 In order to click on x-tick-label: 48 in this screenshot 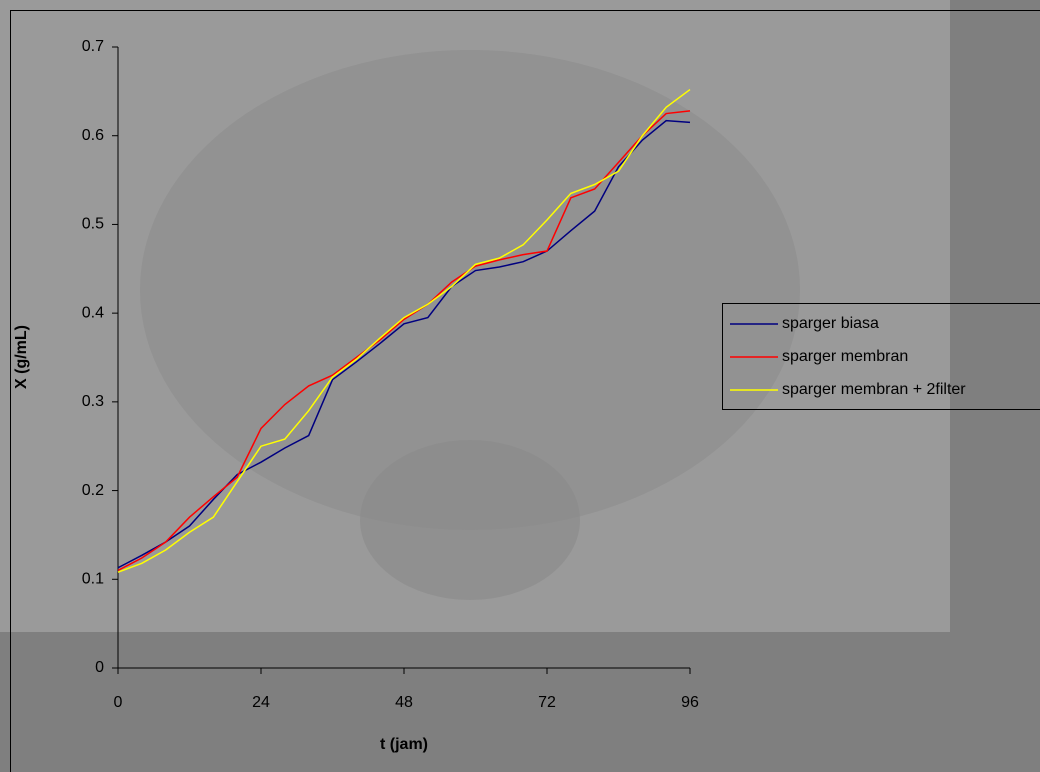, I will do `click(404, 702)`.